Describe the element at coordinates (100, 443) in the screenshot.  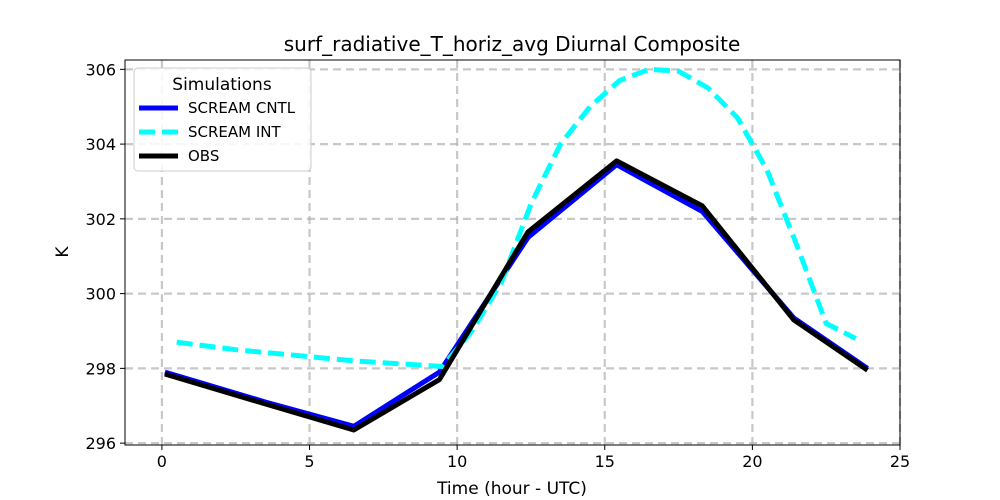
I see `y-tick-label: 296` at that location.